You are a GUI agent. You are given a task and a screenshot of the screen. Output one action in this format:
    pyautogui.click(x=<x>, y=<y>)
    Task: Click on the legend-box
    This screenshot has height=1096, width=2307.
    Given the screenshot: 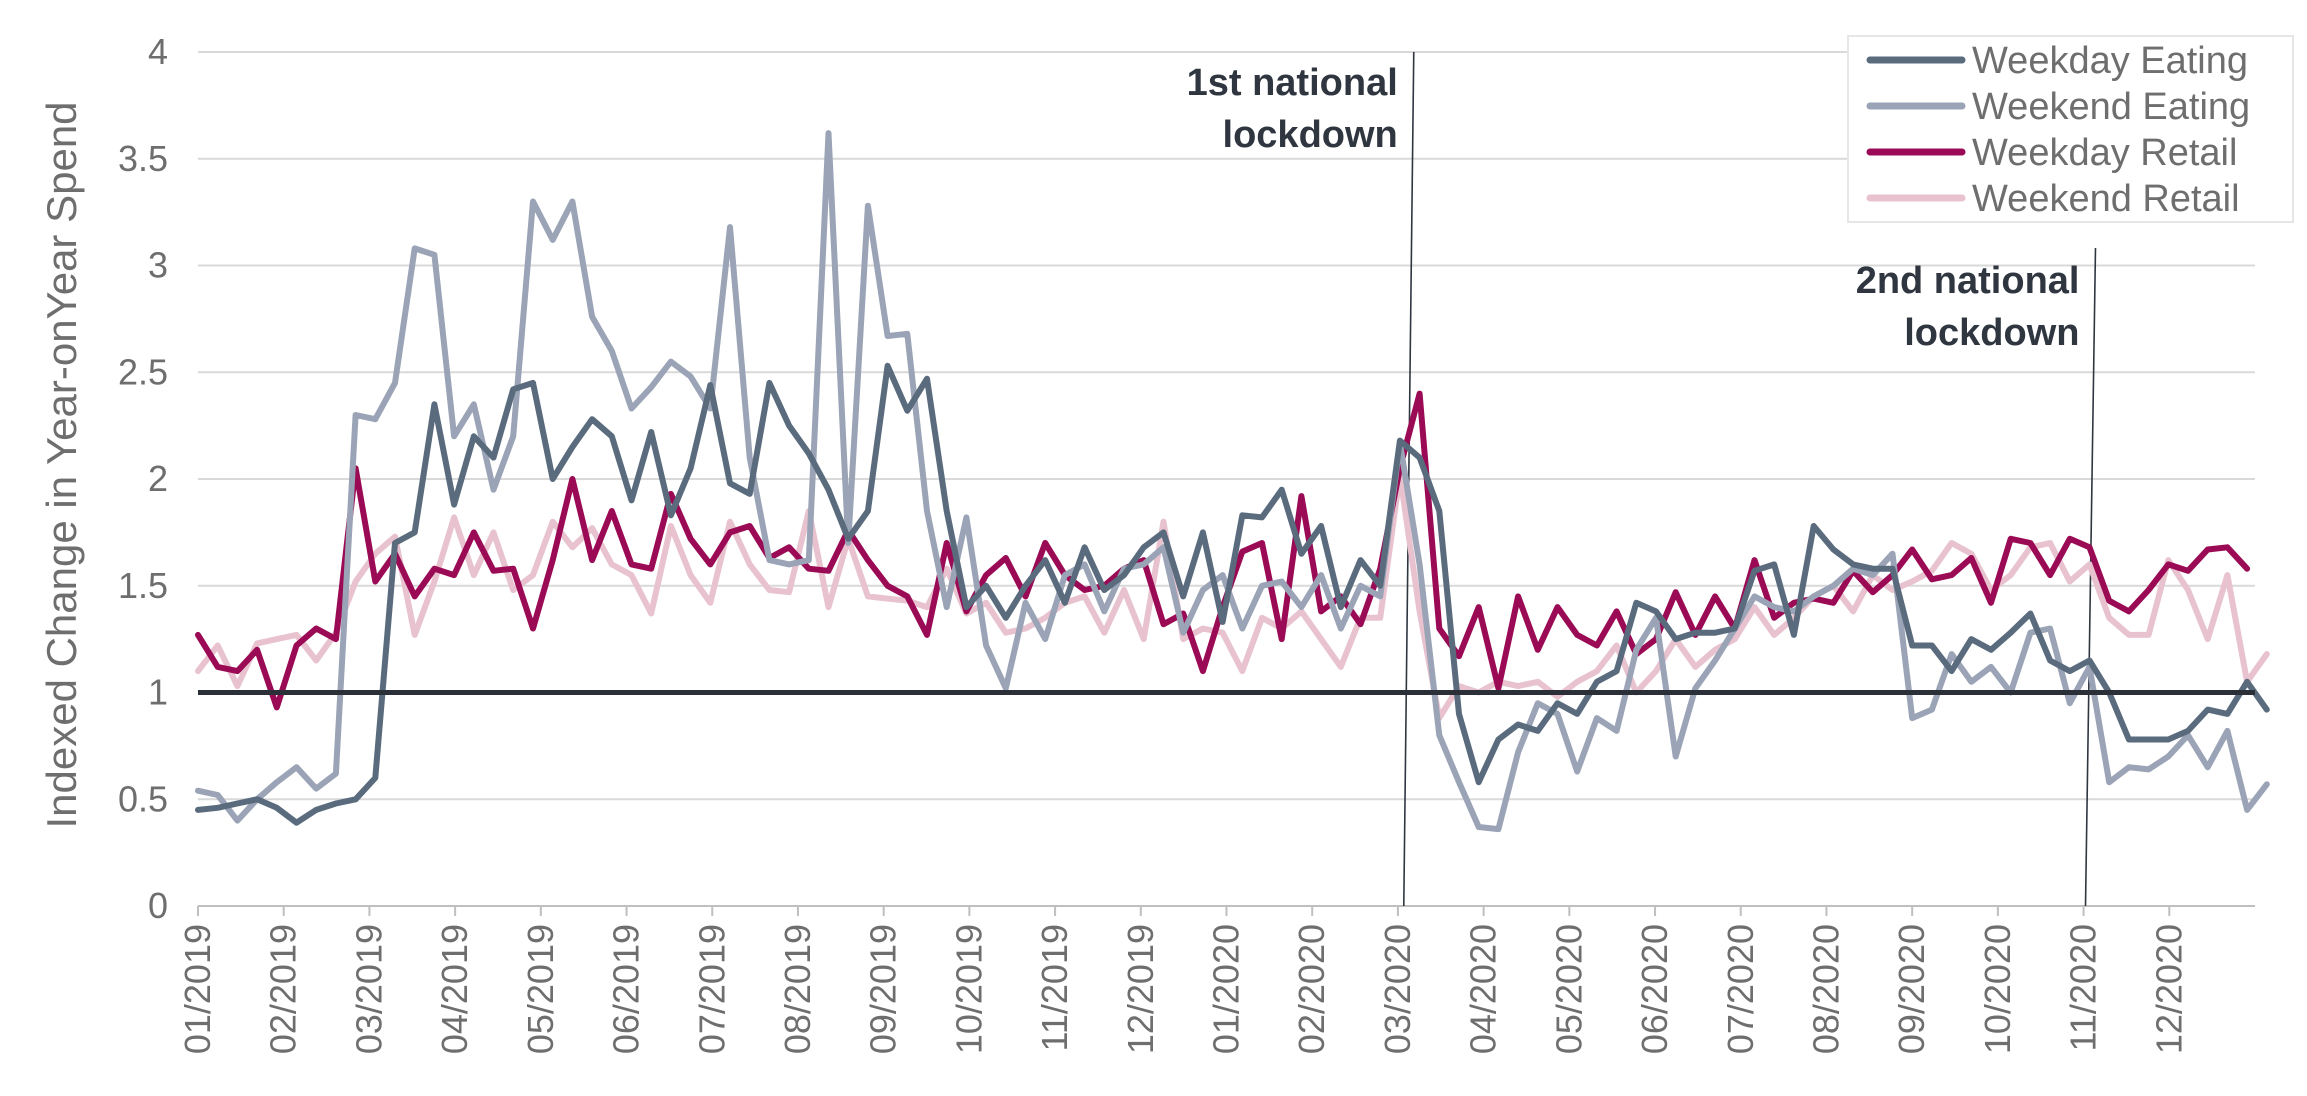 What is the action you would take?
    pyautogui.click(x=2070, y=129)
    